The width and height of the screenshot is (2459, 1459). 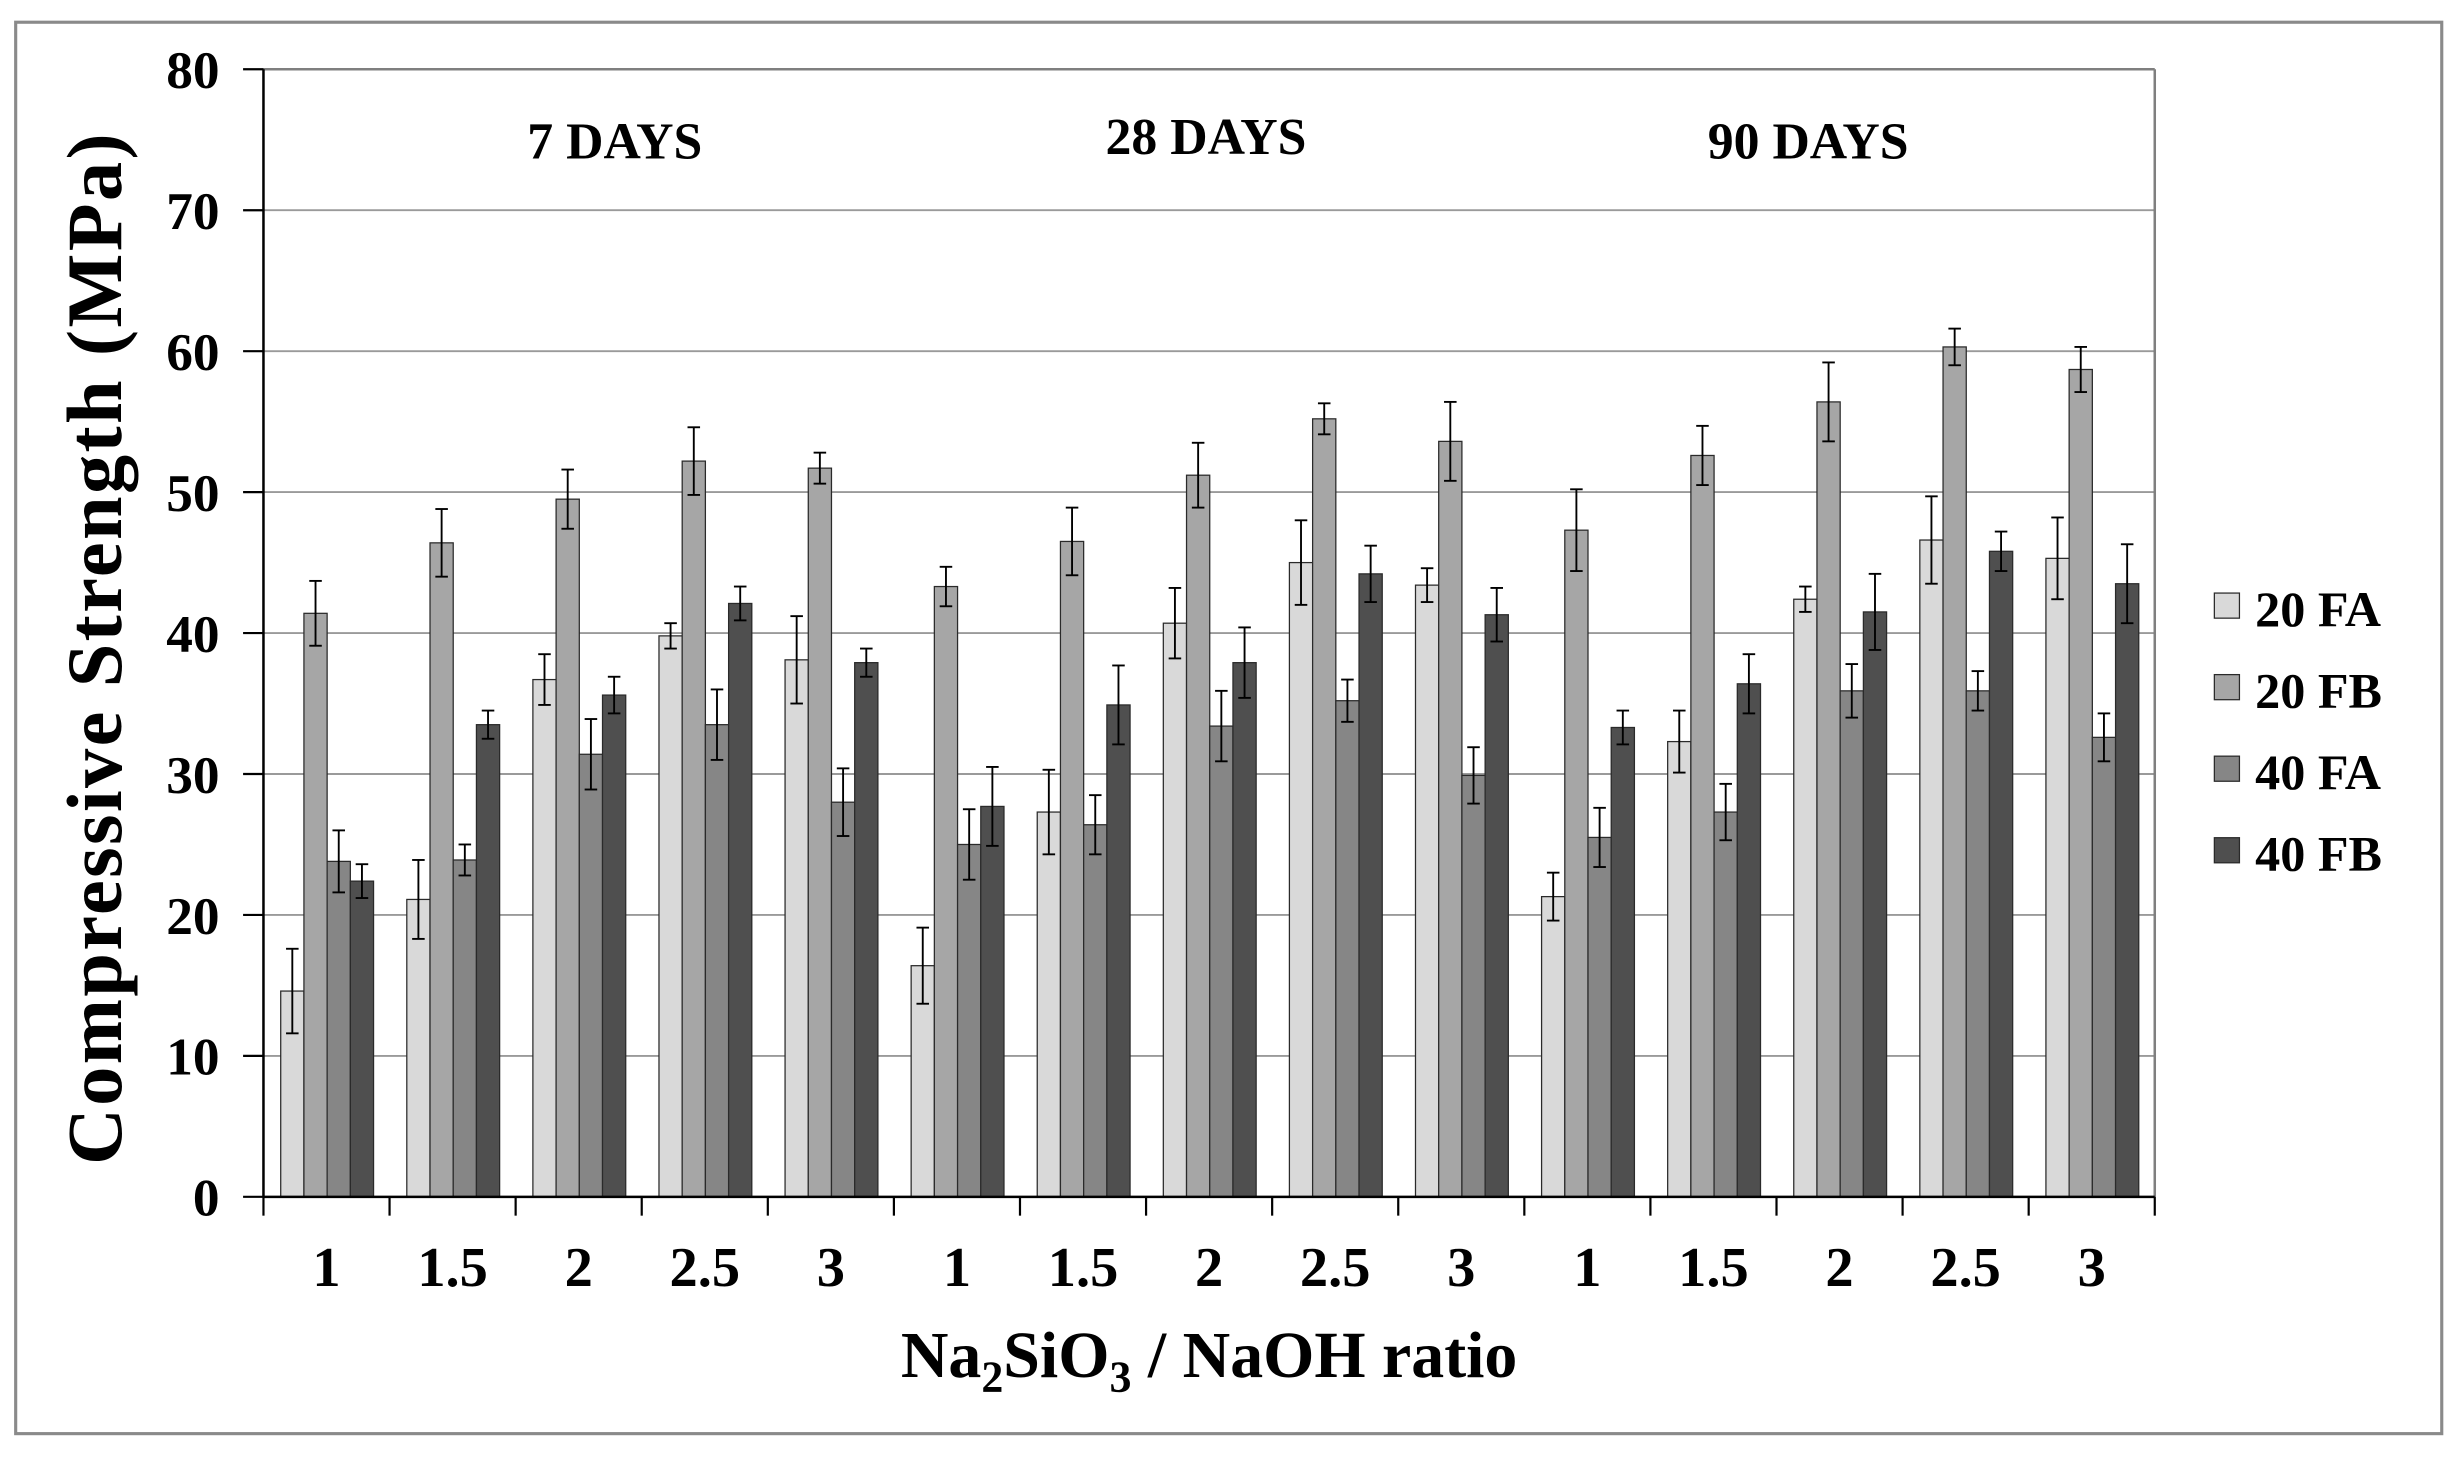 What do you see at coordinates (1324, 1355) in the screenshot?
I see `x-axis-title-part: / NaOH ratio` at bounding box center [1324, 1355].